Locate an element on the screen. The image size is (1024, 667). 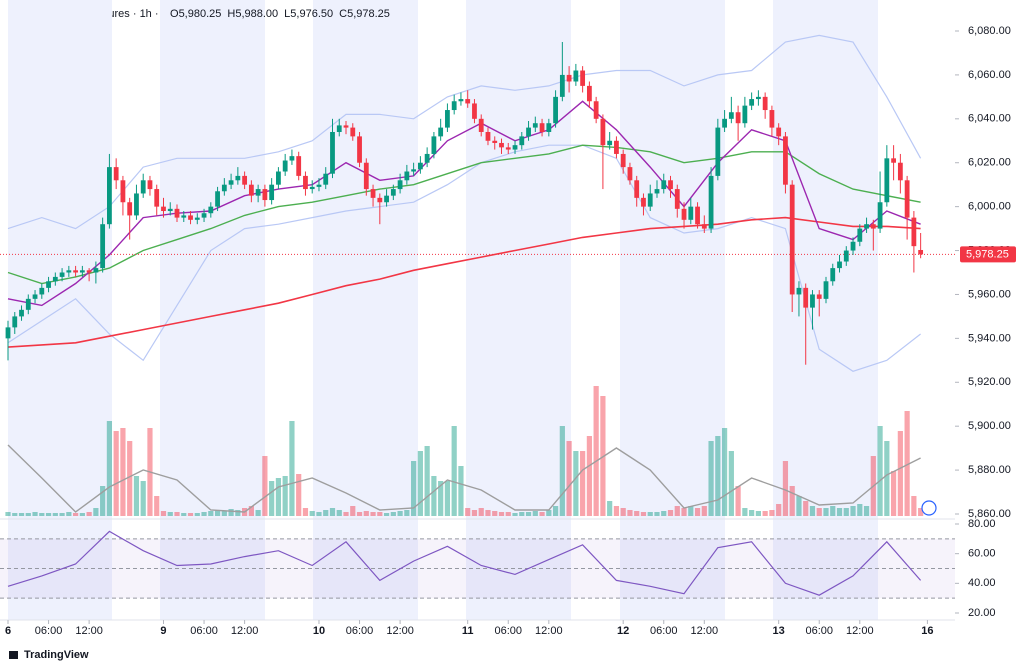
brand-logo is located at coordinates (13, 655).